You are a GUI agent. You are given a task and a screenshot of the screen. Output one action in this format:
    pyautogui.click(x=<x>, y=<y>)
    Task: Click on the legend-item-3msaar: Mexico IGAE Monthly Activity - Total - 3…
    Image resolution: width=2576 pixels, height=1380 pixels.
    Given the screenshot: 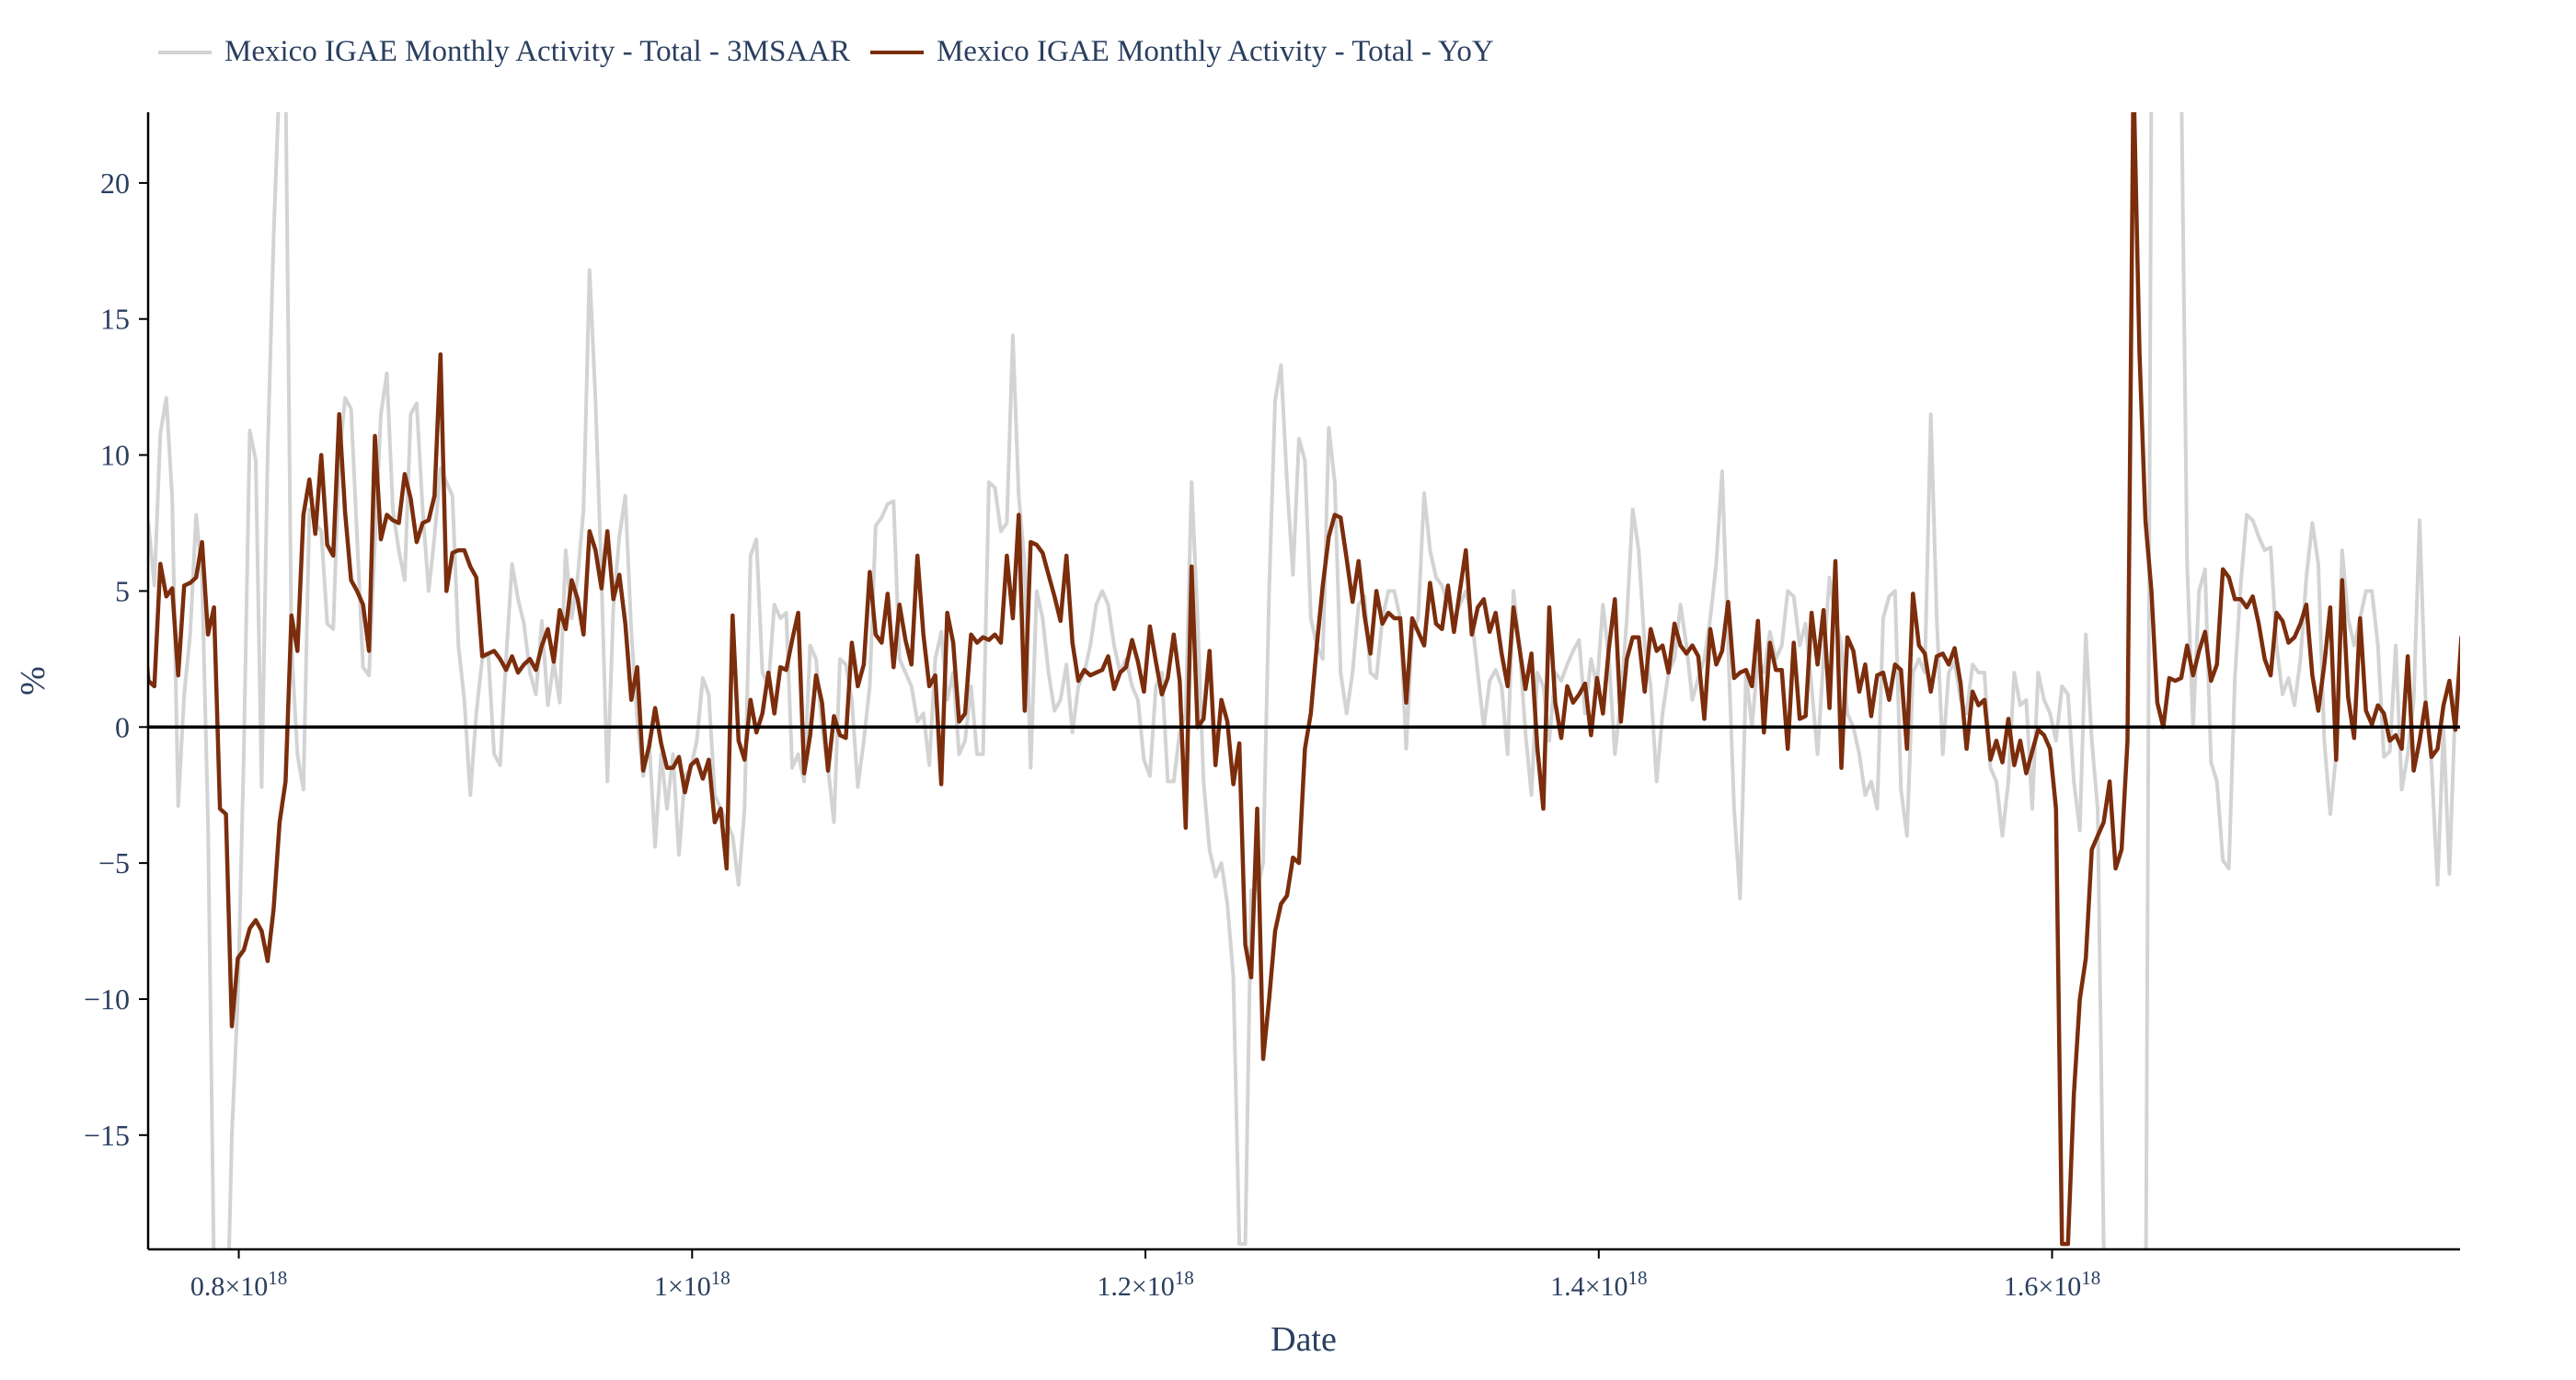 What is the action you would take?
    pyautogui.click(x=504, y=52)
    